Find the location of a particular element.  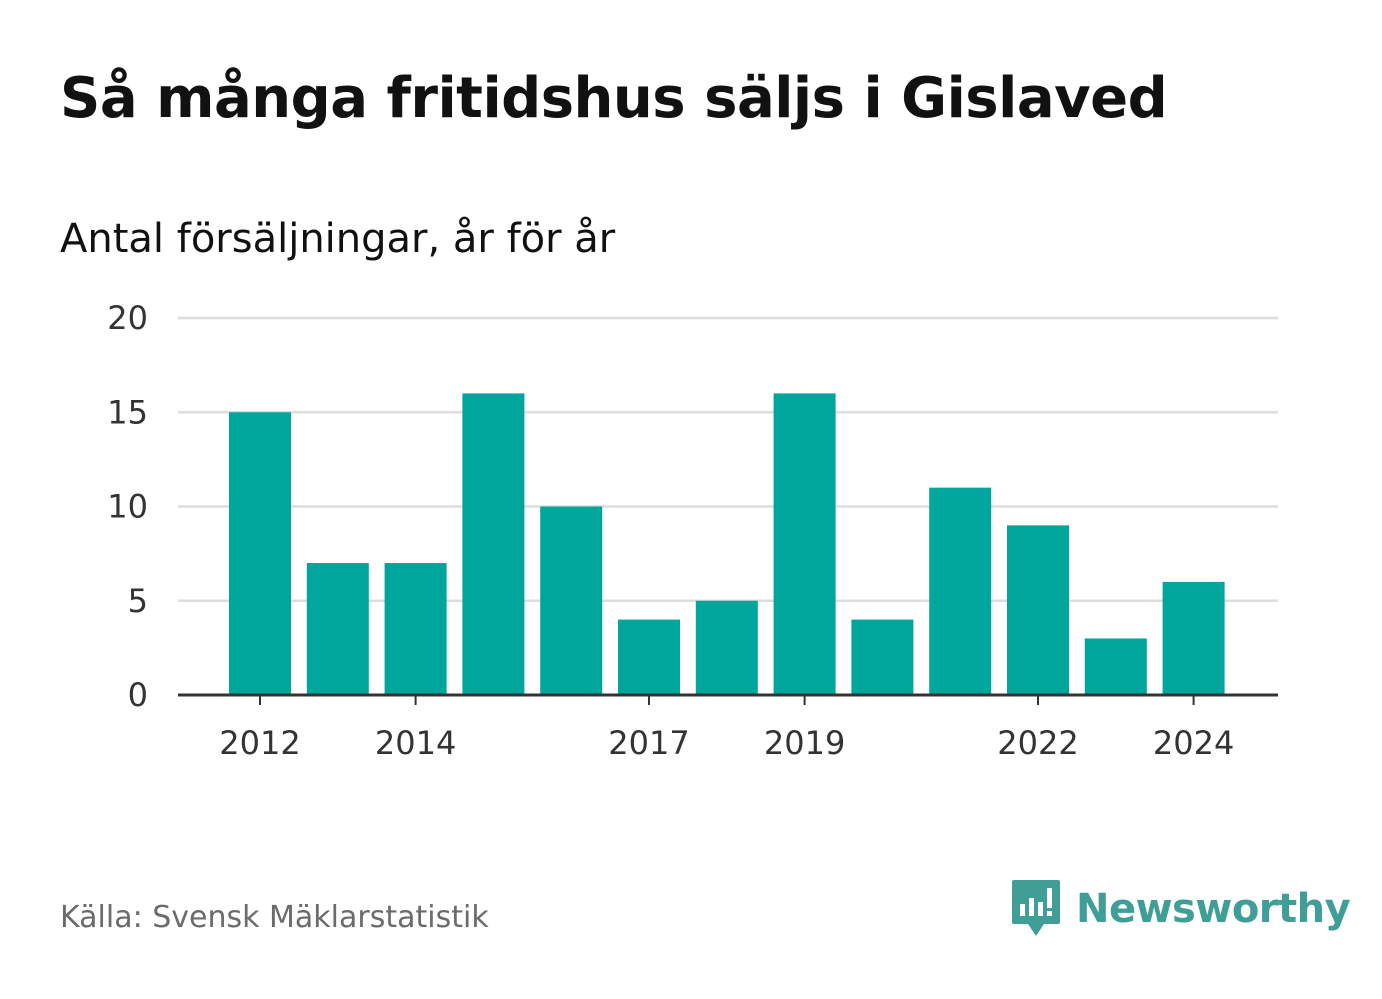

y-tick-label: 15 is located at coordinates (127, 412).